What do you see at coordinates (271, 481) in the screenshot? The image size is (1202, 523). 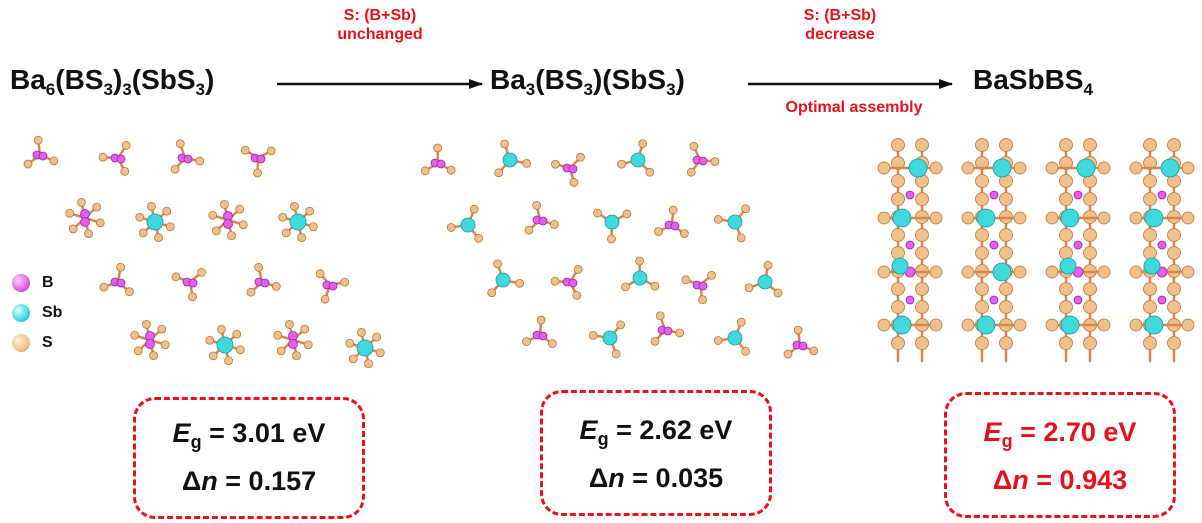 I see `birefringence-value: = 0.157` at bounding box center [271, 481].